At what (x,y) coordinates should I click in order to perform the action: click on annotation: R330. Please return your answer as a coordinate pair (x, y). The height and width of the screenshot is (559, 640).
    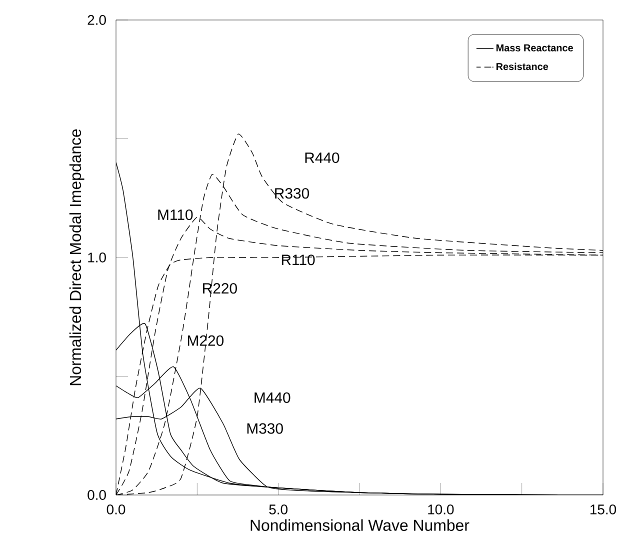
    Looking at the image, I should click on (292, 193).